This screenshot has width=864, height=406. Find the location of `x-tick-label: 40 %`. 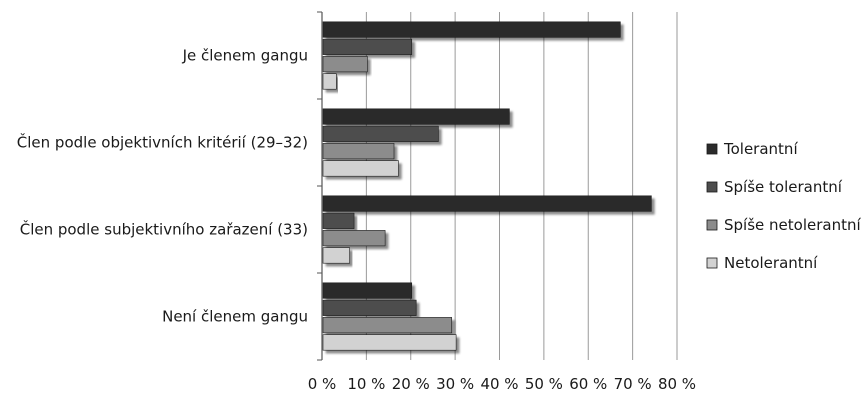

x-tick-label: 40 % is located at coordinates (499, 384).